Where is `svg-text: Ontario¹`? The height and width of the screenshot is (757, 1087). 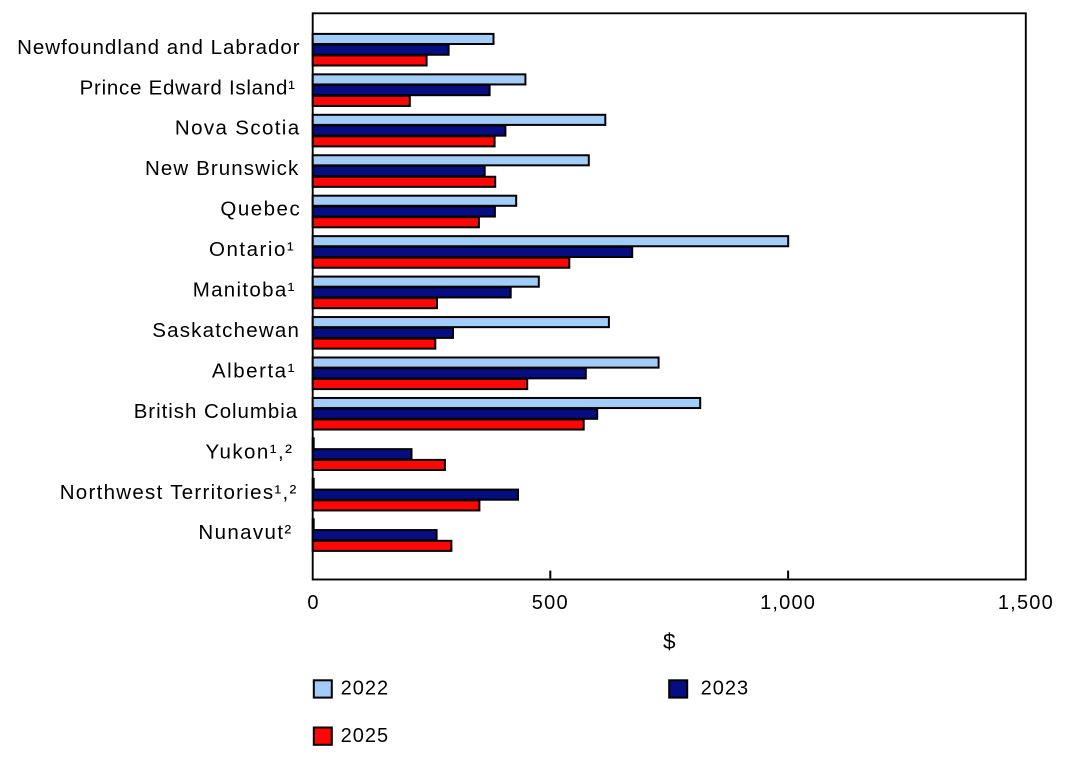
svg-text: Ontario¹ is located at coordinates (252, 249).